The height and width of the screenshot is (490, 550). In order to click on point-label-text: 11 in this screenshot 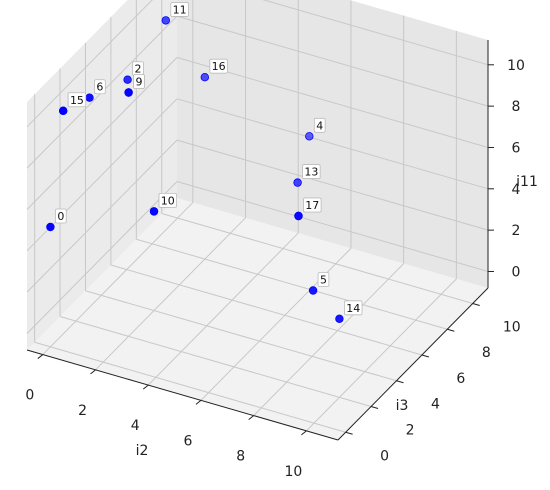, I will do `click(180, 9)`.